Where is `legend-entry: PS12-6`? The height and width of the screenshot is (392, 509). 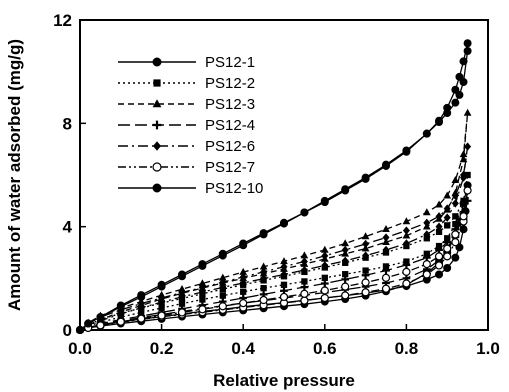 legend-entry: PS12-6 is located at coordinates (186, 146).